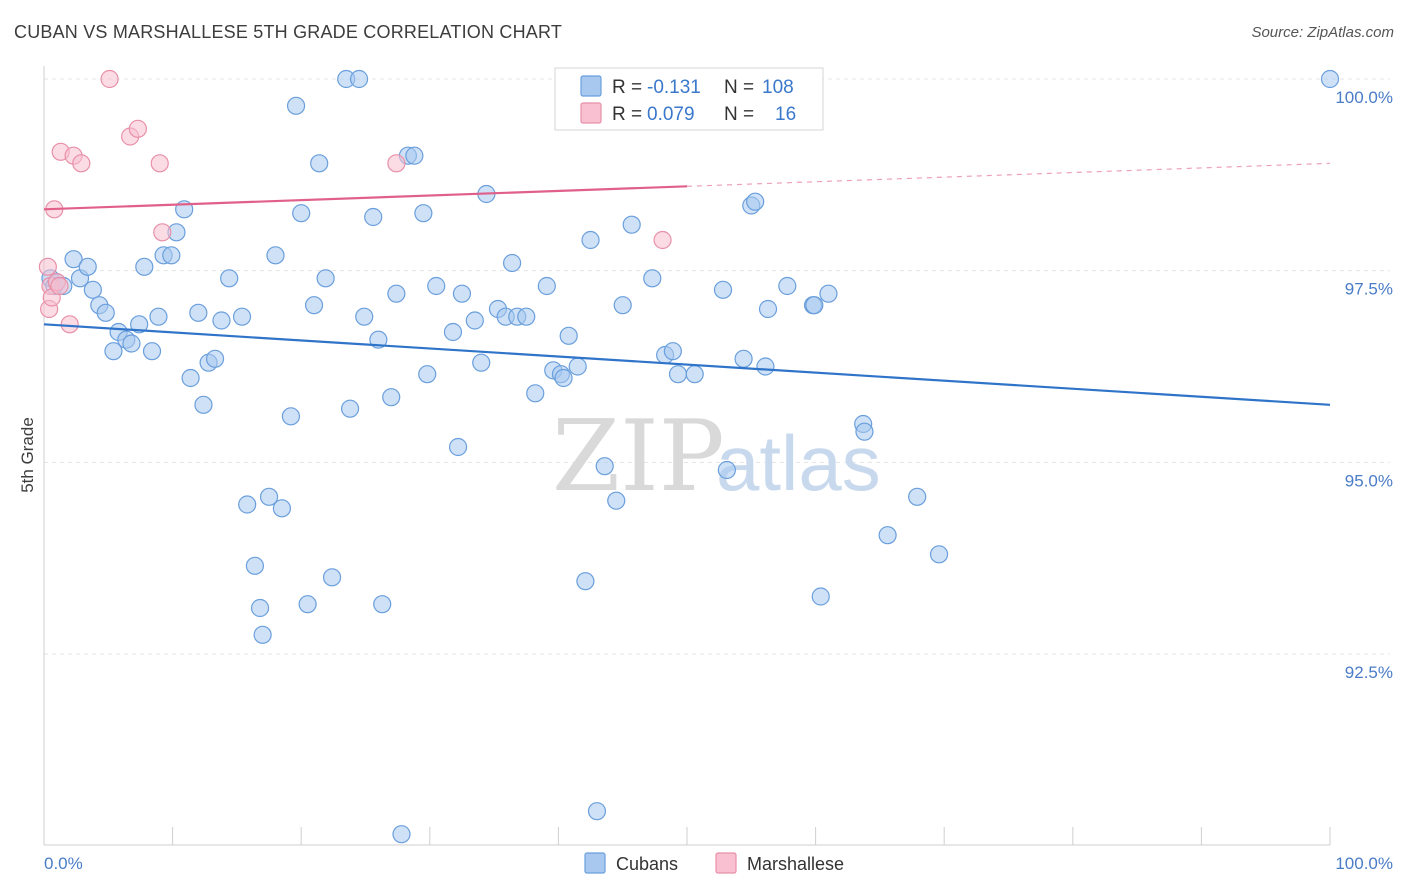 Image resolution: width=1406 pixels, height=892 pixels. What do you see at coordinates (687, 364) in the screenshot?
I see `cubans-trend-line` at bounding box center [687, 364].